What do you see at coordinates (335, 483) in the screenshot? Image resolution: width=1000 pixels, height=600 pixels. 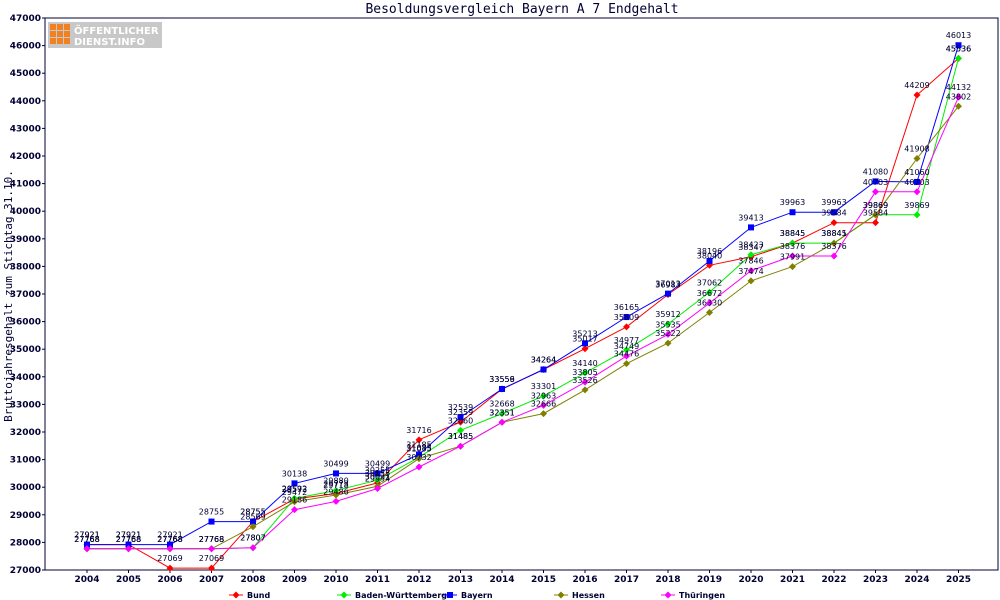 I see `data-label: 29773` at bounding box center [335, 483].